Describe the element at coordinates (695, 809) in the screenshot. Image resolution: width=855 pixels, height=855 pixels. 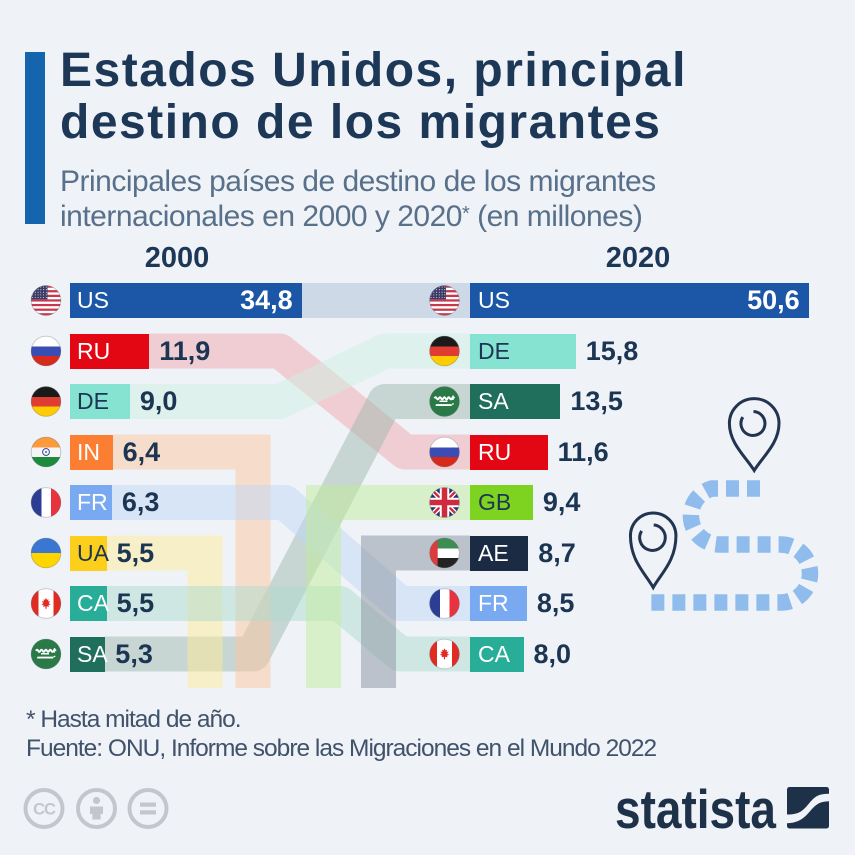
I see `svg-text: statista` at that location.